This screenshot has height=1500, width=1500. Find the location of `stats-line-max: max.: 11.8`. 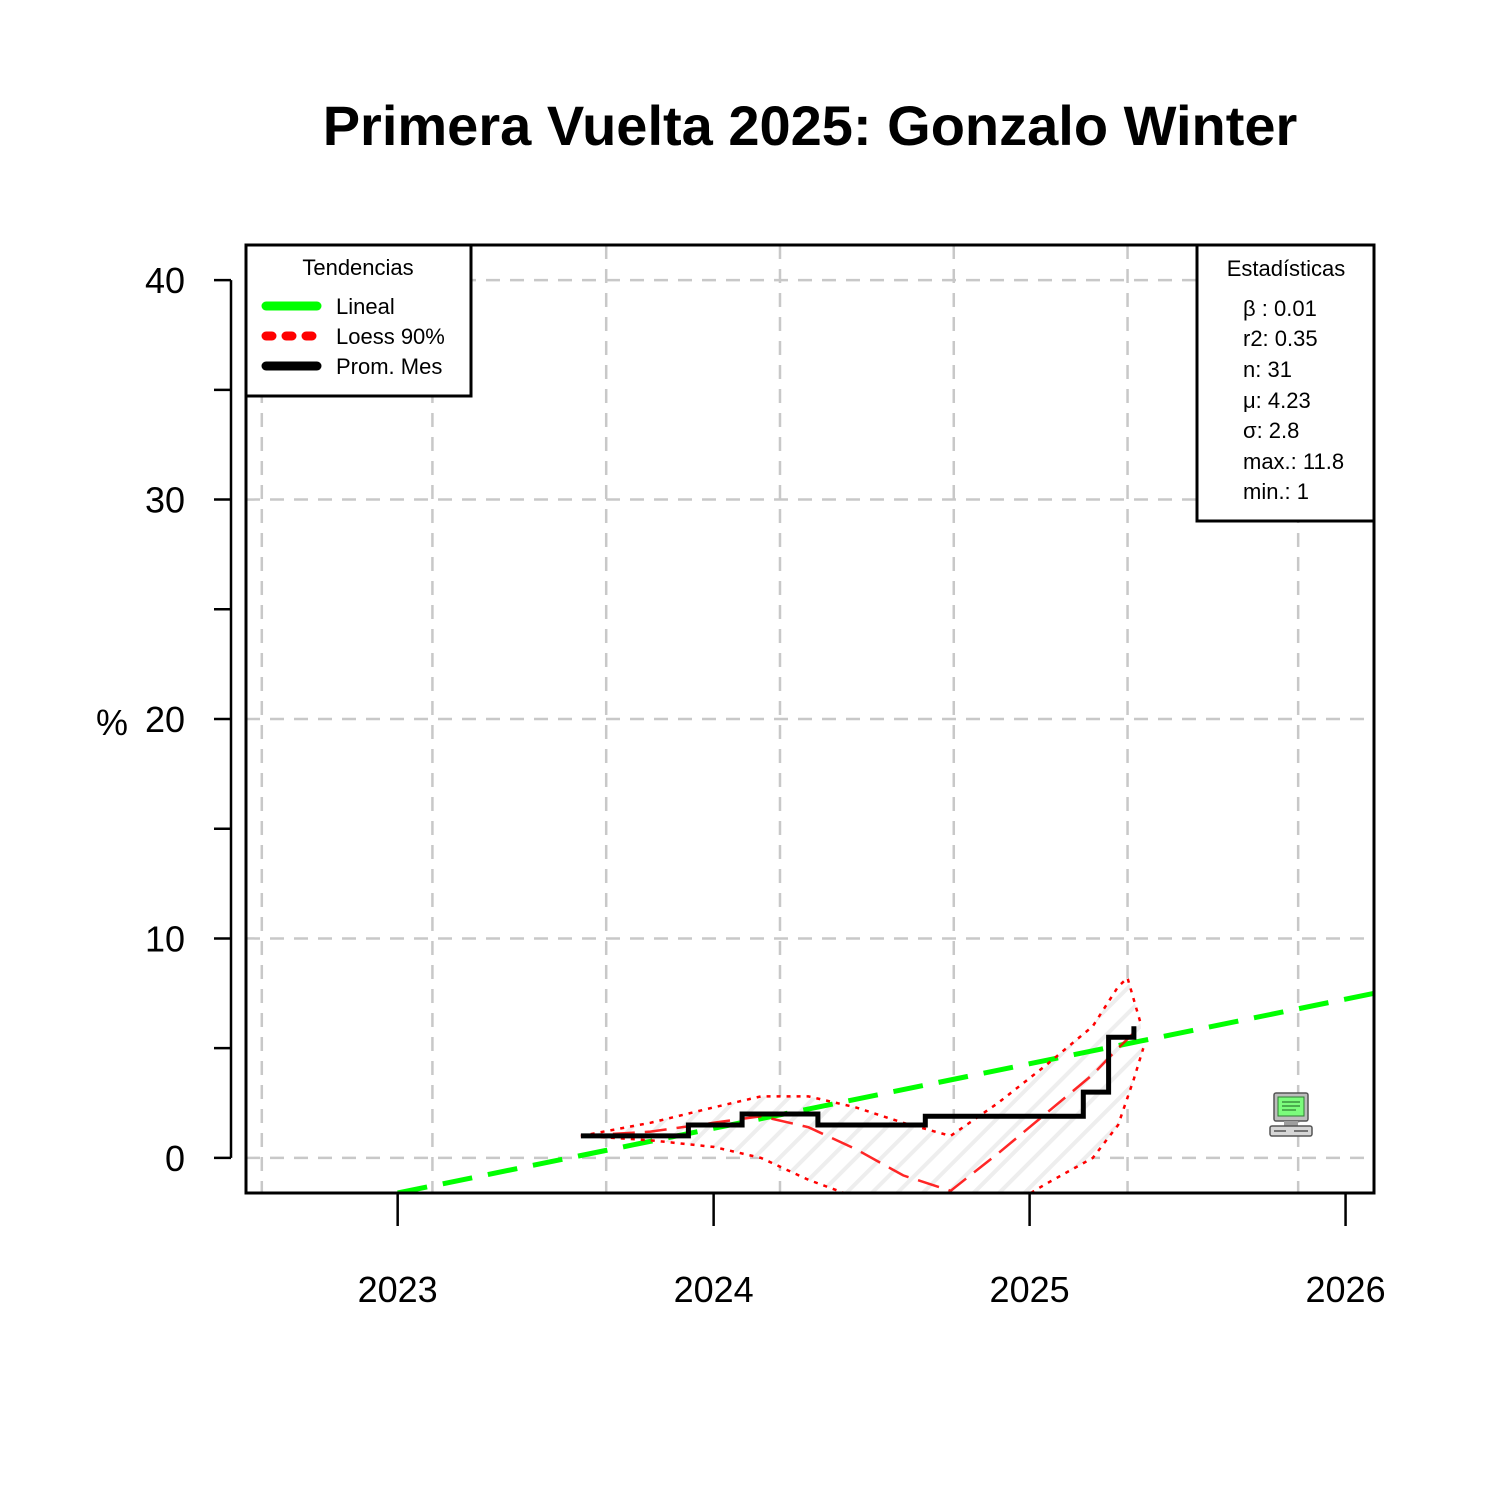

stats-line-max: max.: 11.8 is located at coordinates (1293, 461).